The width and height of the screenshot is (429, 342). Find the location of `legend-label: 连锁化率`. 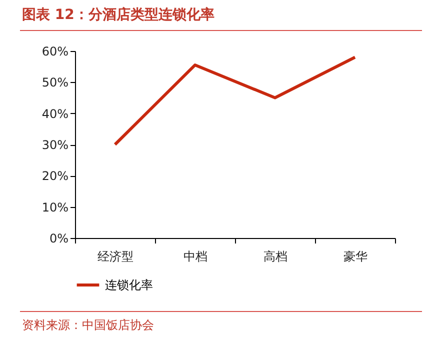

legend-label: 连锁化率 is located at coordinates (129, 285).